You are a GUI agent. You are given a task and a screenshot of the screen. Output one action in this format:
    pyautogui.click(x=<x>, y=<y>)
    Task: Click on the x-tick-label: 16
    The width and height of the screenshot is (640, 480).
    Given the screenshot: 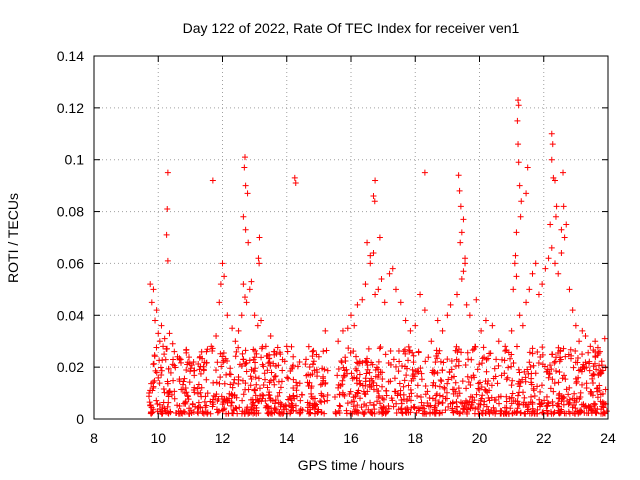 What is the action you would take?
    pyautogui.click(x=351, y=438)
    